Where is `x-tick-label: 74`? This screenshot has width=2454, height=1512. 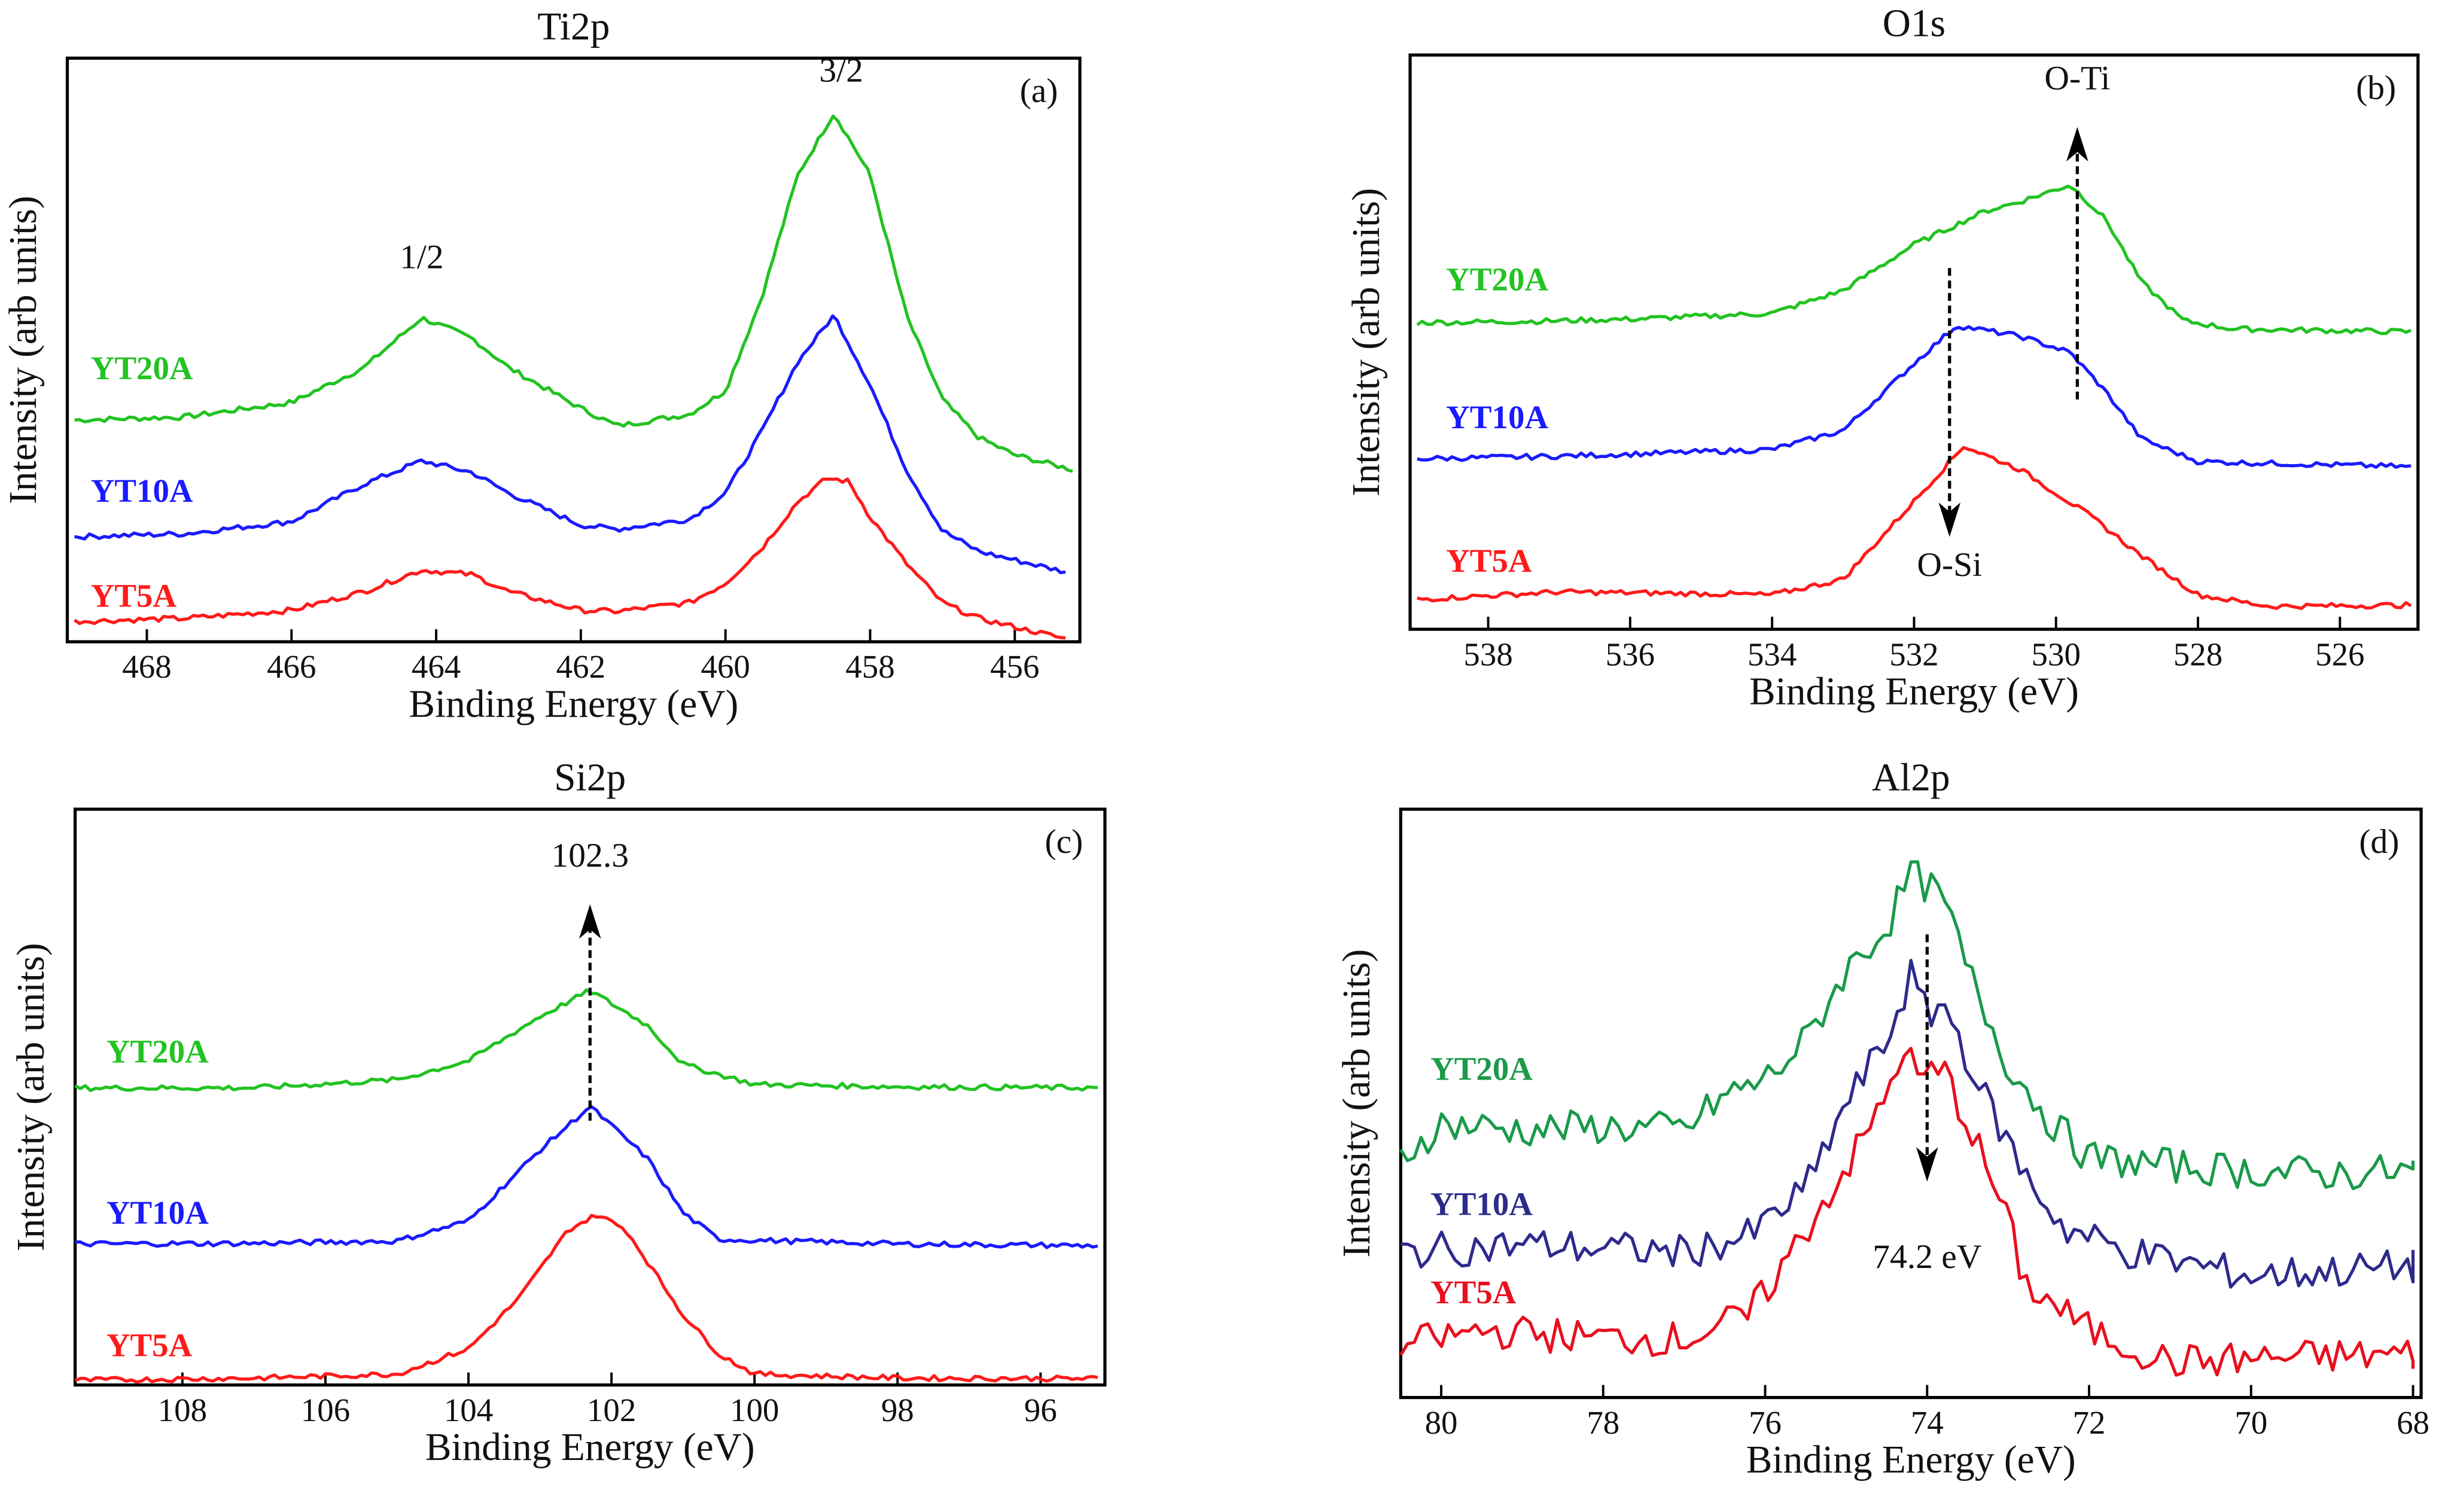
x-tick-label: 74 is located at coordinates (1927, 1422).